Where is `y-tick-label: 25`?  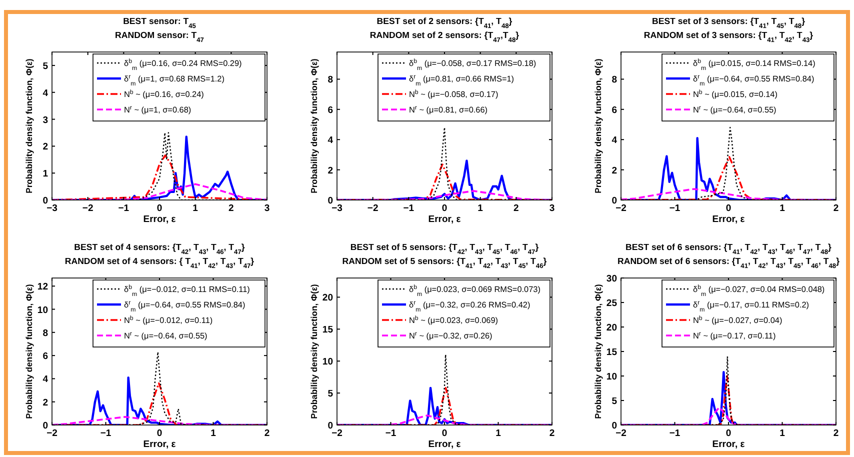
y-tick-label: 25 is located at coordinates (612, 303).